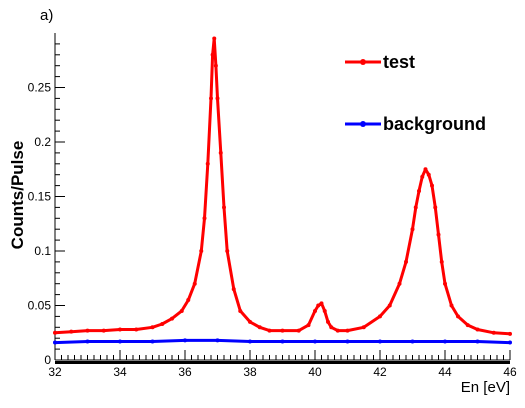 Image resolution: width=525 pixels, height=408 pixels. I want to click on x-tick-label: 44, so click(445, 372).